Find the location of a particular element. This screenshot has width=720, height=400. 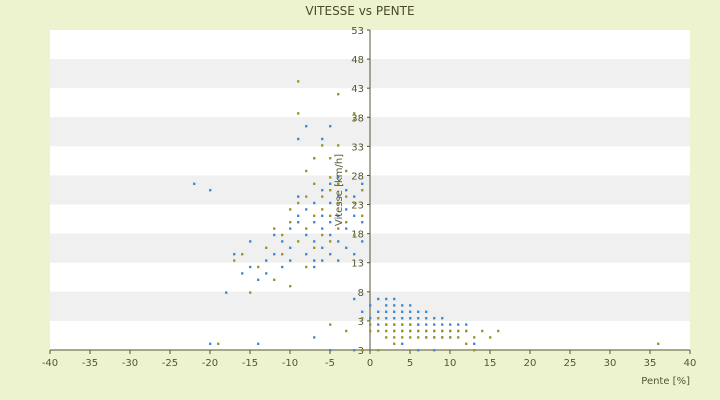

x-axis-label: Pente [%] is located at coordinates (665, 381).